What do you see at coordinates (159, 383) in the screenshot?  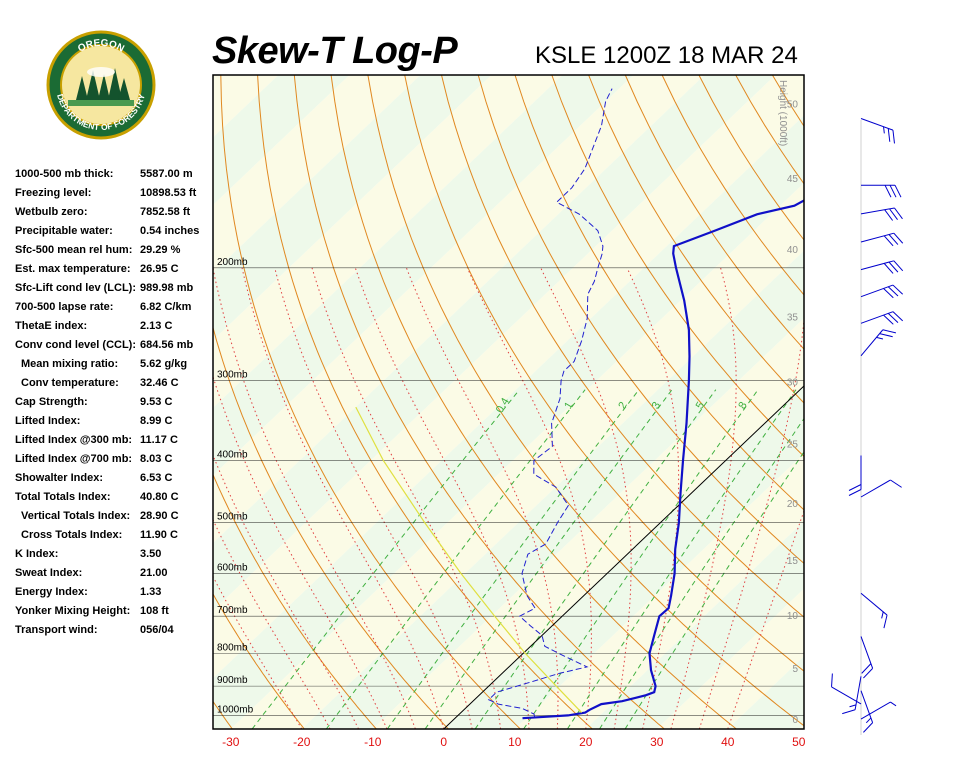 I see `index-value: 32.46 C` at bounding box center [159, 383].